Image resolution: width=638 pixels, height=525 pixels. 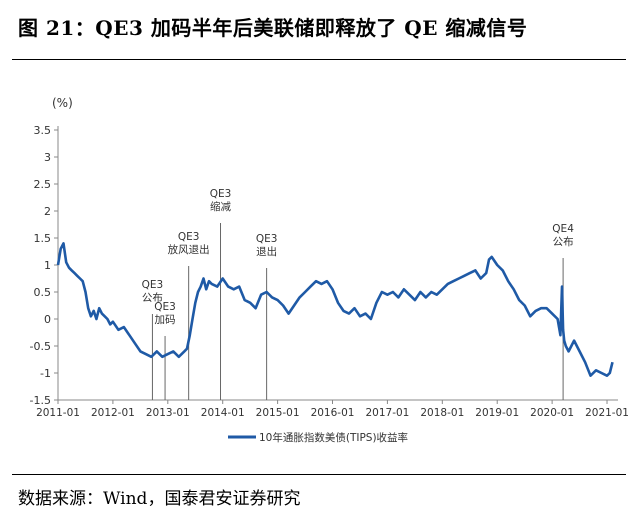 I want to click on x-tick-label: 2017-01, so click(x=387, y=413).